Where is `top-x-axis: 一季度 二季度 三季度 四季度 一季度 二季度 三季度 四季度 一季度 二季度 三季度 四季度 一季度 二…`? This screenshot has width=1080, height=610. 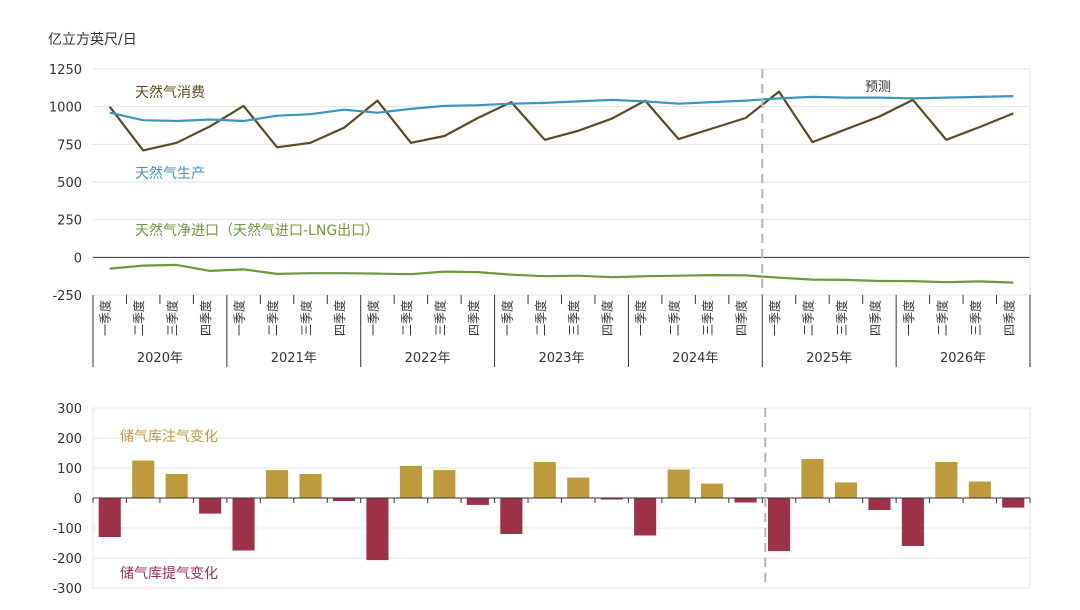 top-x-axis: 一季度 二季度 三季度 四季度 一季度 二季度 三季度 四季度 一季度 二季度 三季度 四季度 一季度 二… is located at coordinates (561, 331).